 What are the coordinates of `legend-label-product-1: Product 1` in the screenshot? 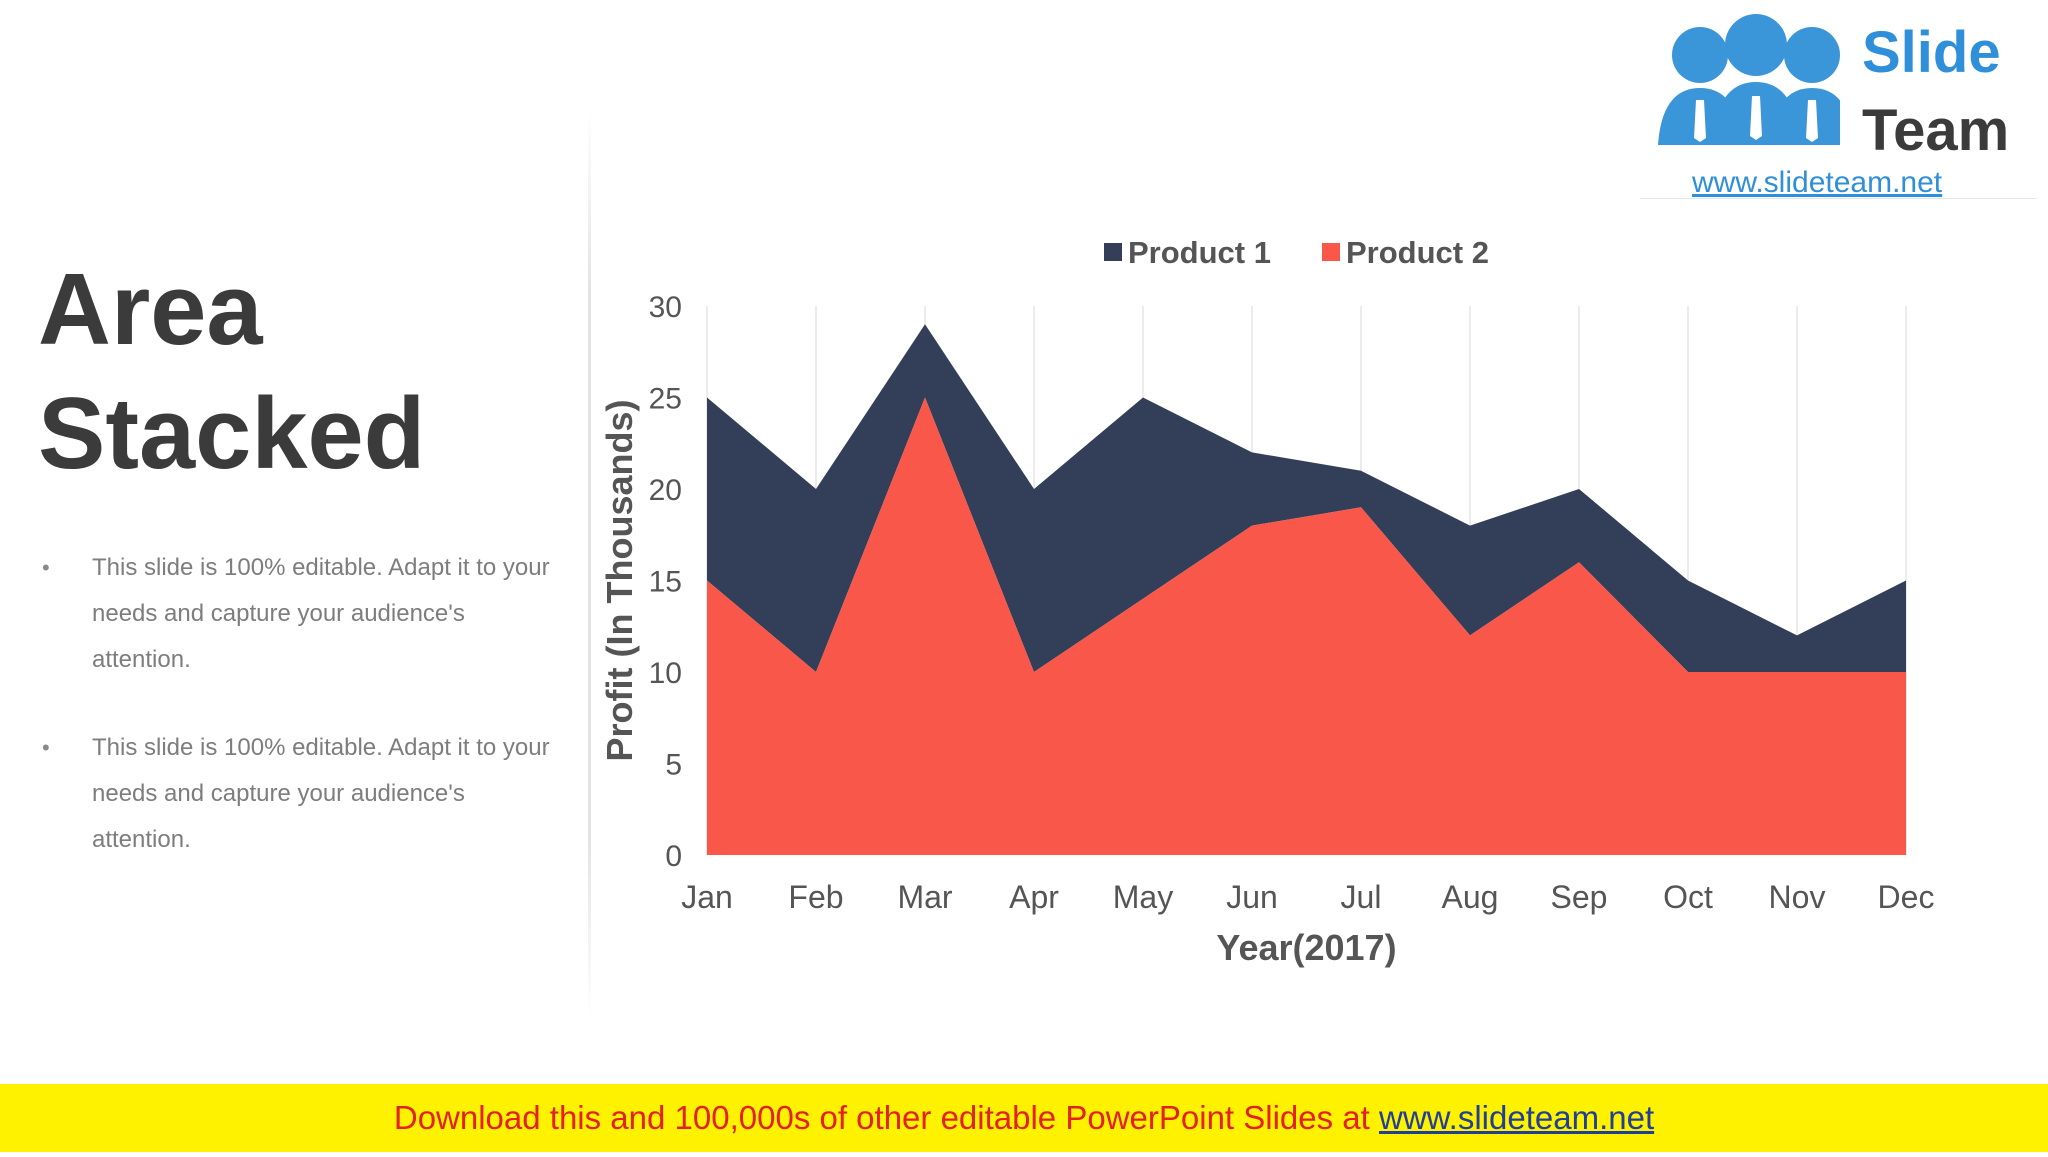 It's located at (1199, 252).